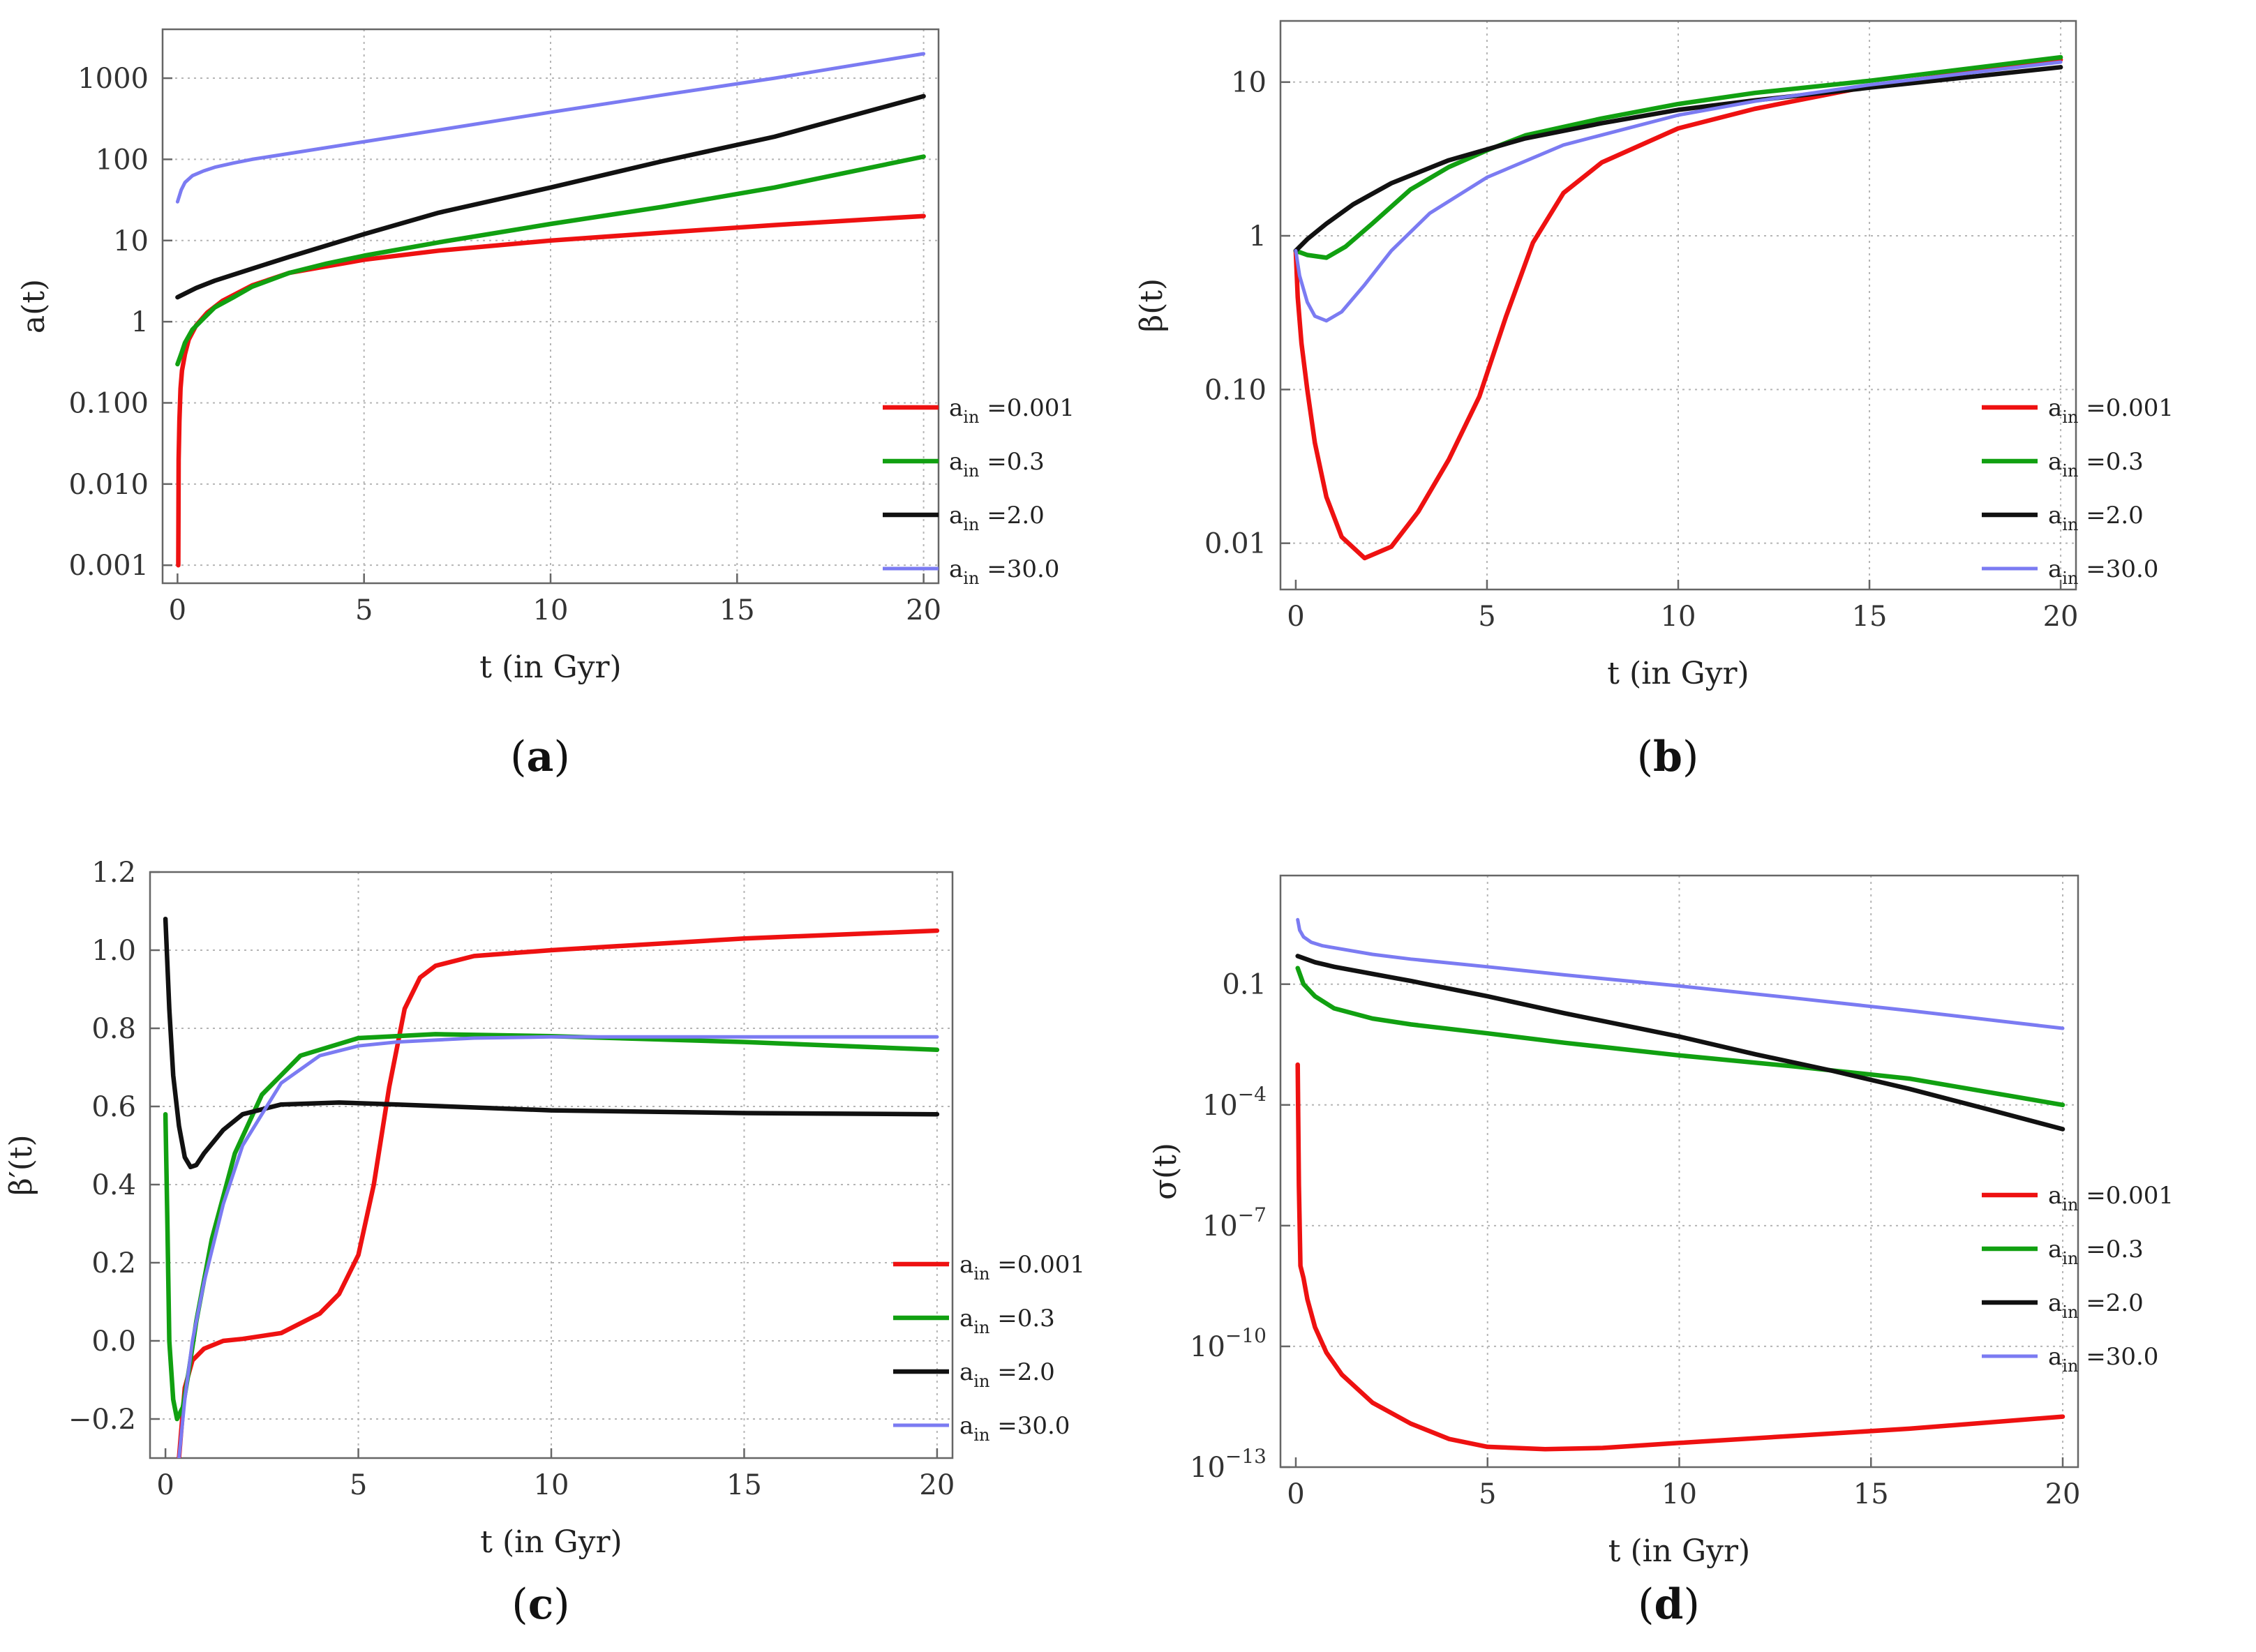 The image size is (2256, 1652). What do you see at coordinates (109, 566) in the screenshot?
I see `y-tick-label: 0.001` at bounding box center [109, 566].